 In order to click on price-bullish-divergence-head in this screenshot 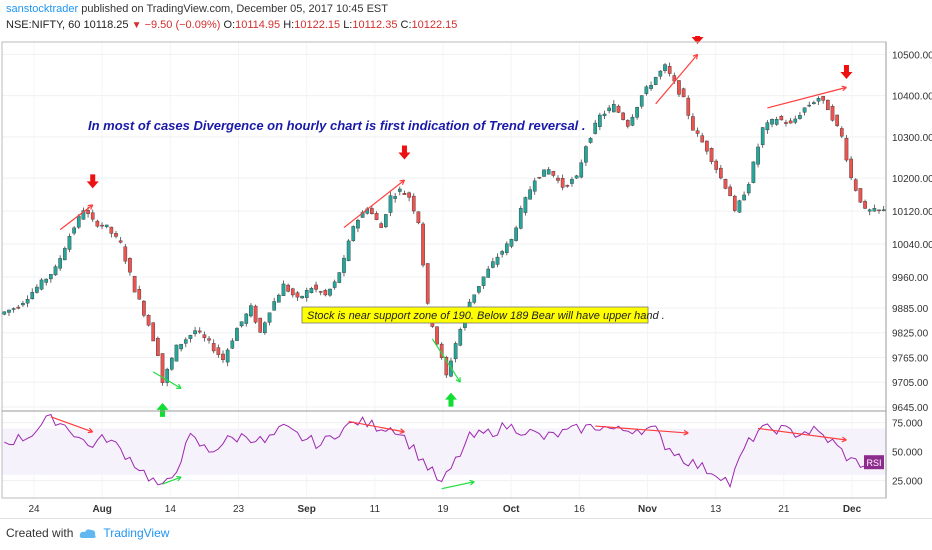, I will do `click(458, 380)`.